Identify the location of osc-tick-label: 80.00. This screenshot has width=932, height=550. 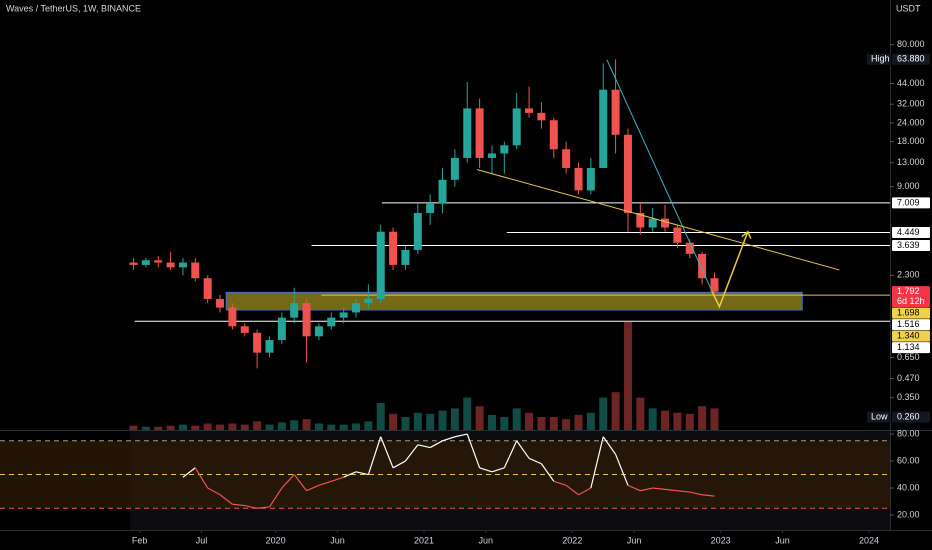
(908, 433).